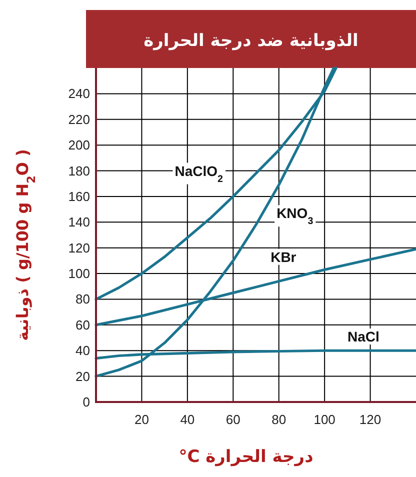  What do you see at coordinates (325, 419) in the screenshot?
I see `x-tick-label: 100` at bounding box center [325, 419].